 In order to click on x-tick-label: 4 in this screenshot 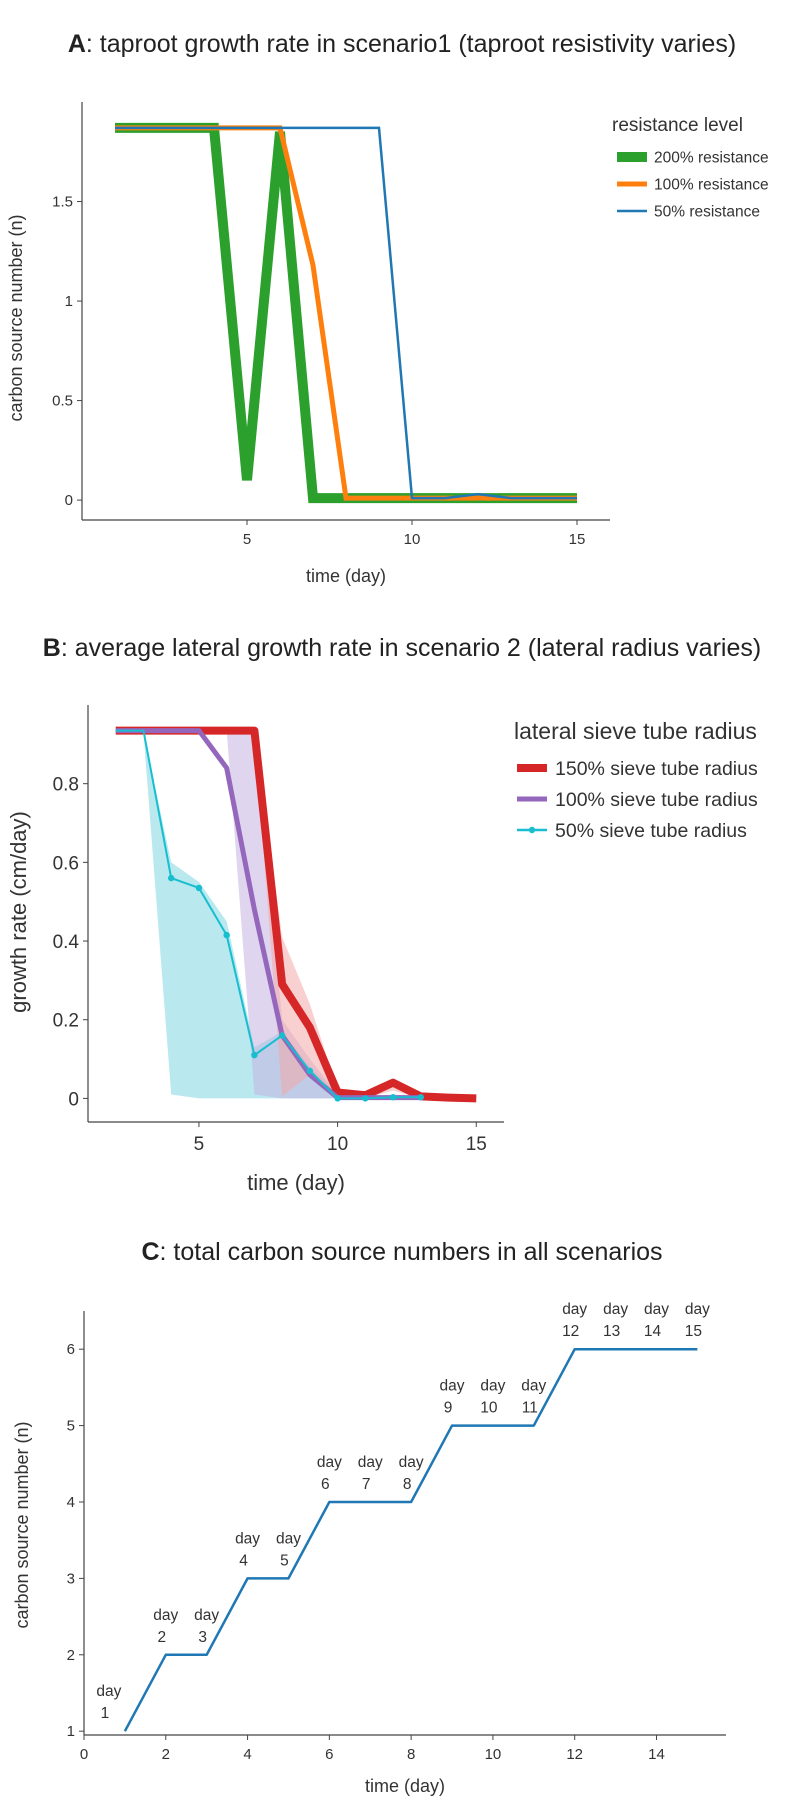, I will do `click(247, 1754)`.